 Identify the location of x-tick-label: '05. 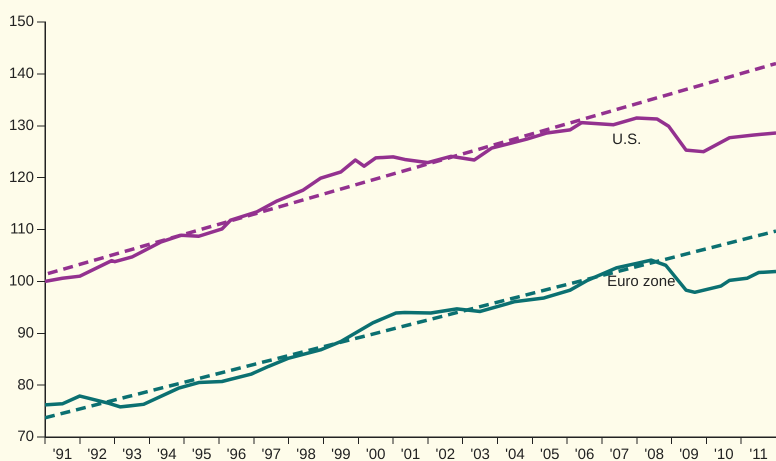
(550, 453).